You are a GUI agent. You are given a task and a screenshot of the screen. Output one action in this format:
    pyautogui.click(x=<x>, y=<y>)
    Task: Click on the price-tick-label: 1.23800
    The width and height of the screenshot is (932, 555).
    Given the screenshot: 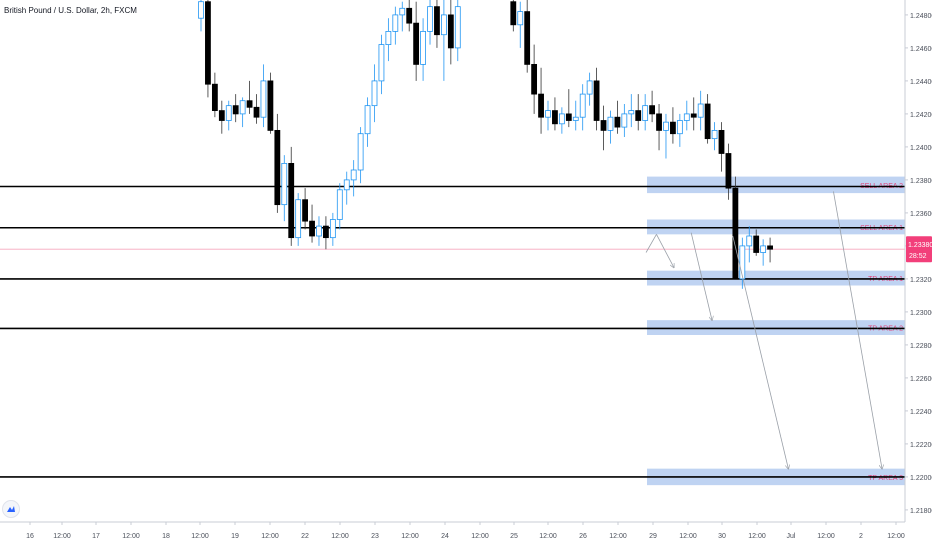 What is the action you would take?
    pyautogui.click(x=921, y=181)
    